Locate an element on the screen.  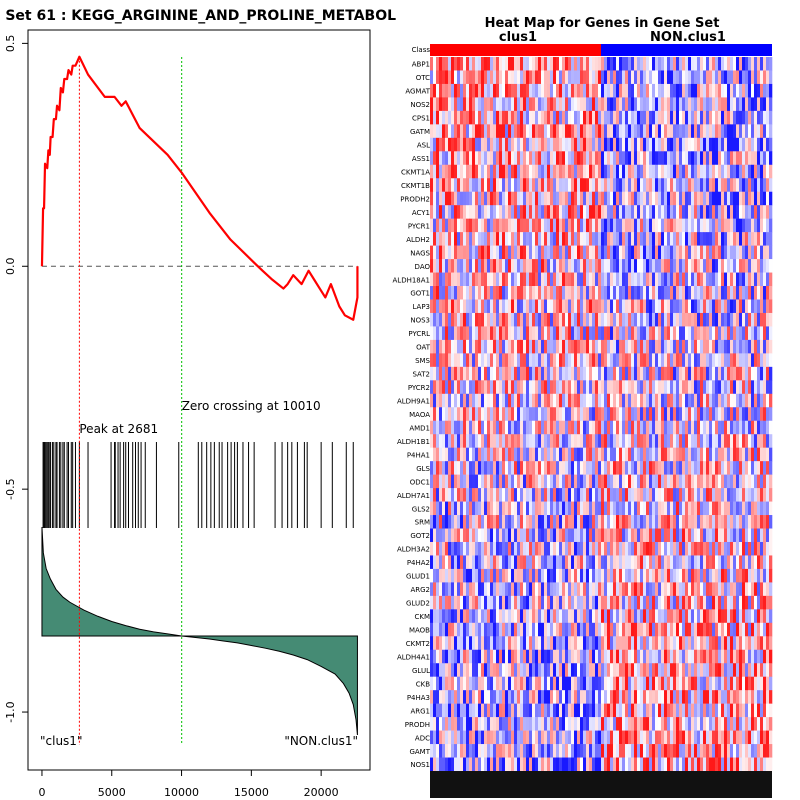
group-label-non-clus1: "NON.clus1" is located at coordinates (321, 741).